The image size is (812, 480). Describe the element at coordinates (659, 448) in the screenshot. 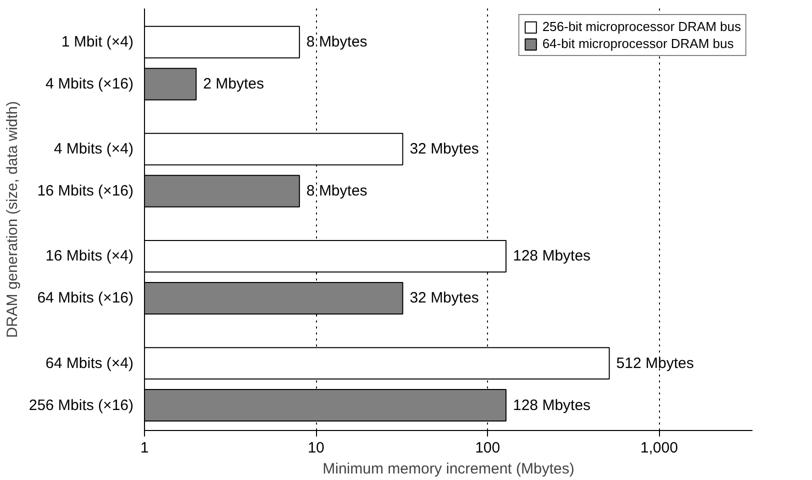

I see `x-tick-label: 1,000` at that location.